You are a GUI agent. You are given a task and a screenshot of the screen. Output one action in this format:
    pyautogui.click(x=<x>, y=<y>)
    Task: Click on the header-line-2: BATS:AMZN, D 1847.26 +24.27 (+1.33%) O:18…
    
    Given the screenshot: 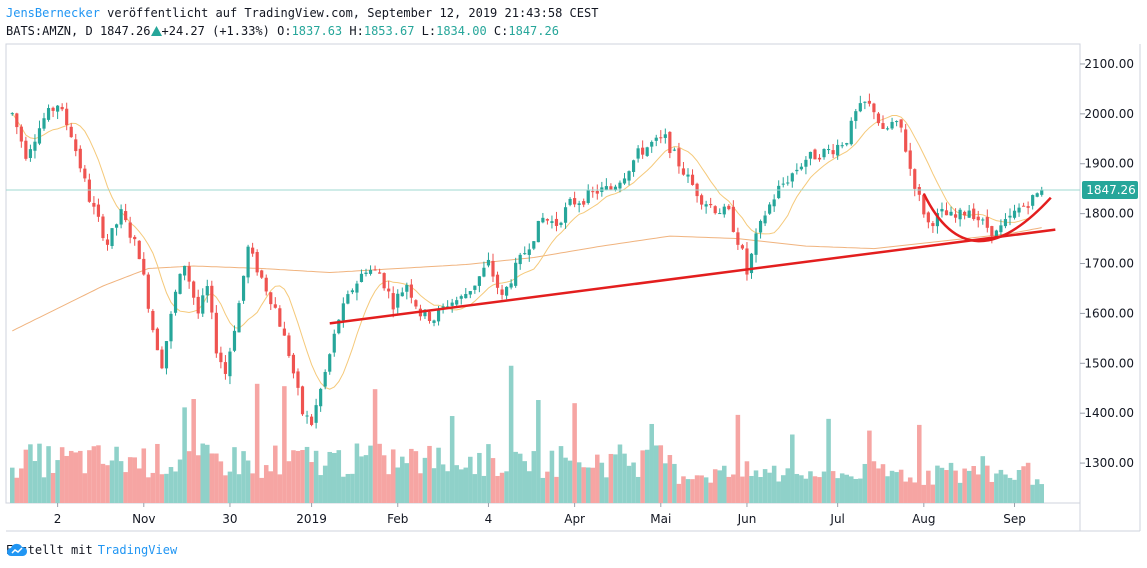 What is the action you would take?
    pyautogui.click(x=282, y=31)
    